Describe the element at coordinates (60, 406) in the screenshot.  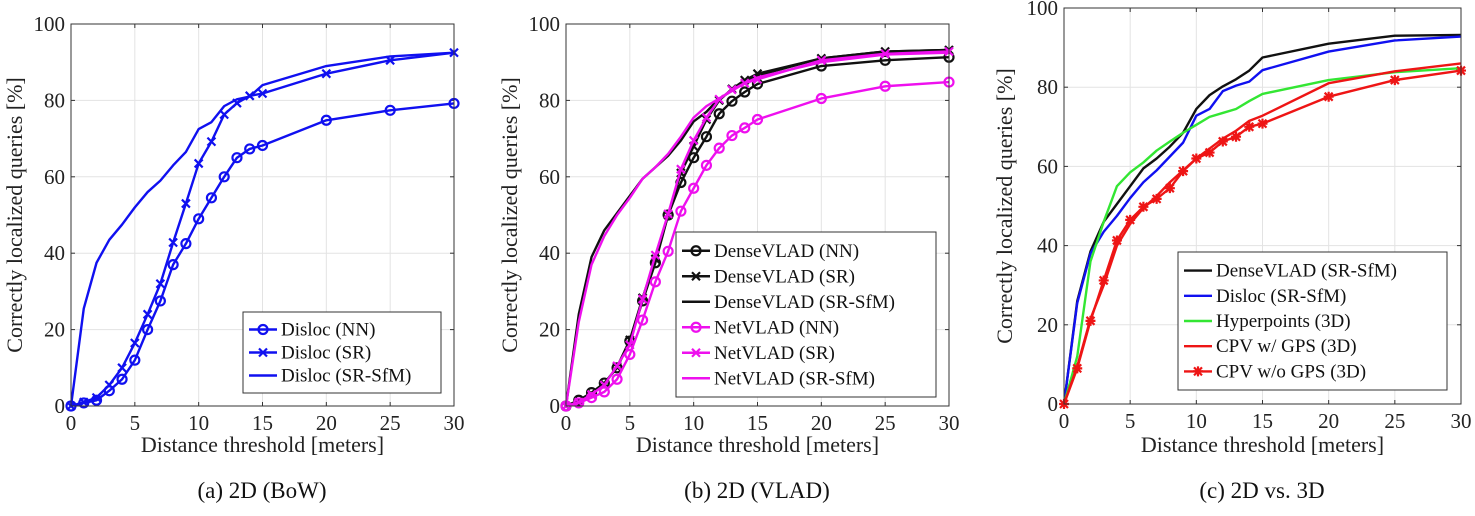
I see `y-tick-label: 0` at that location.